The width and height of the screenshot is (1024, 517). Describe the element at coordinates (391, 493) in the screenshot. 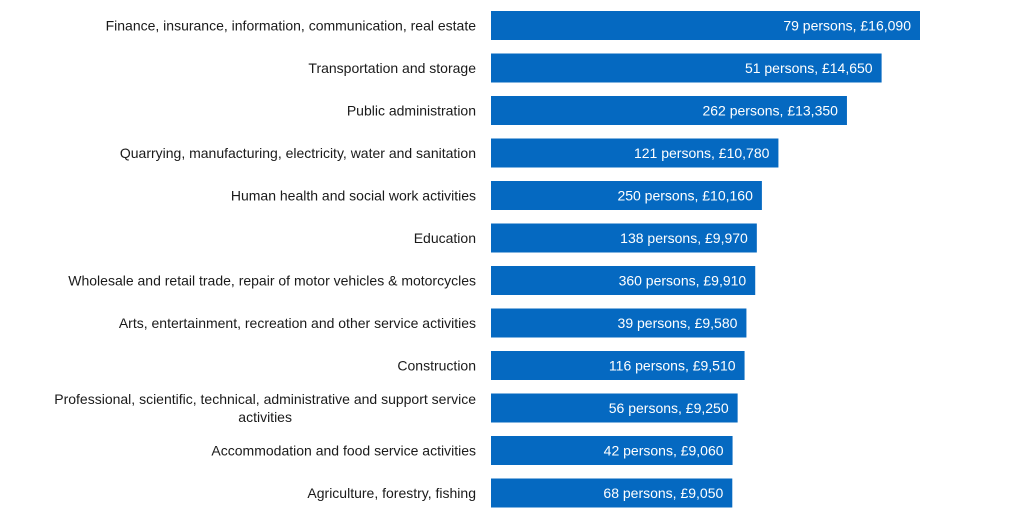

I see `category-label: Agriculture, forestry, fishing` at that location.